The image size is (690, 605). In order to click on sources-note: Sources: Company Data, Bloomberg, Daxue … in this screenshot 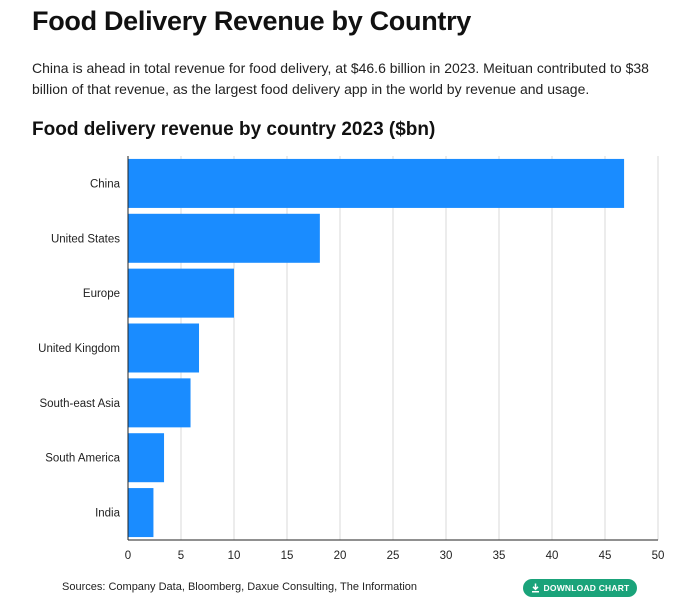, I will do `click(240, 587)`.